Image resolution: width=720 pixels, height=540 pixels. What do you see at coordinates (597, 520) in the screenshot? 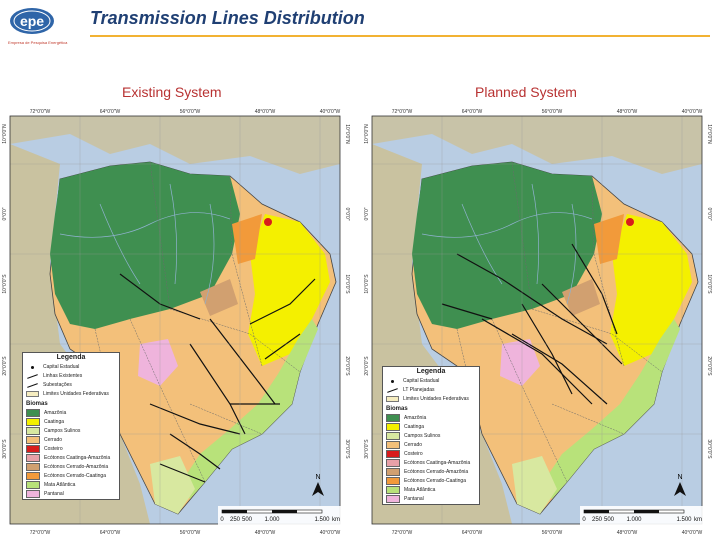
I see `scale-label: 250` at bounding box center [597, 520].